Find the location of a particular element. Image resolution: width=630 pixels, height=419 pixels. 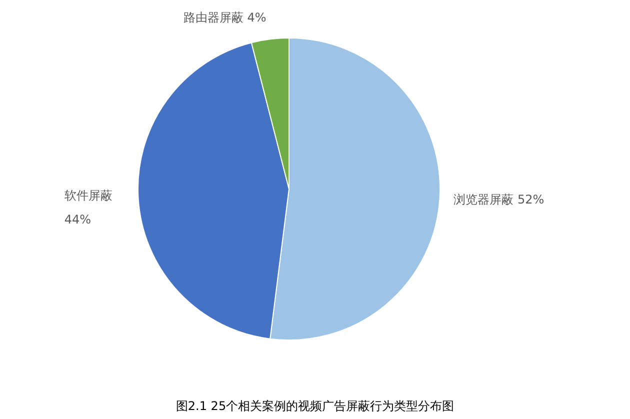

slice-label: 软件屏蔽 is located at coordinates (88, 195).